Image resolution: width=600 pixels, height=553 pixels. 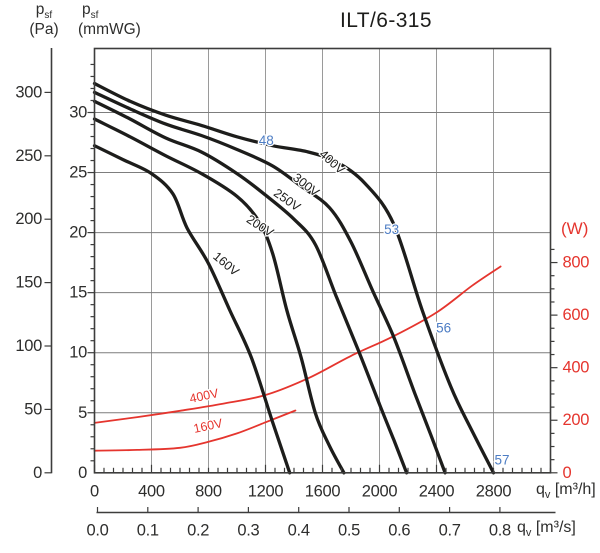 I want to click on m3h-tick-label-1200: 1200, so click(x=266, y=492).